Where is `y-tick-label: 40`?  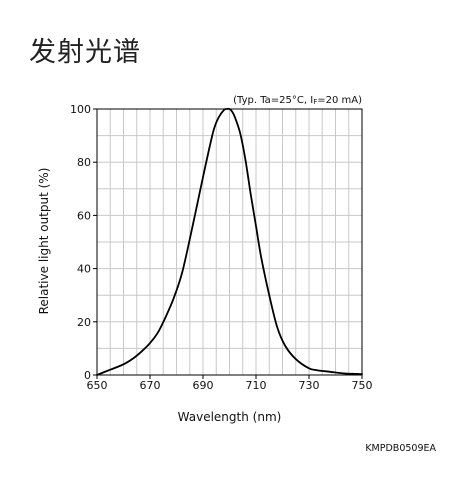
y-tick-label: 40 is located at coordinates (84, 269).